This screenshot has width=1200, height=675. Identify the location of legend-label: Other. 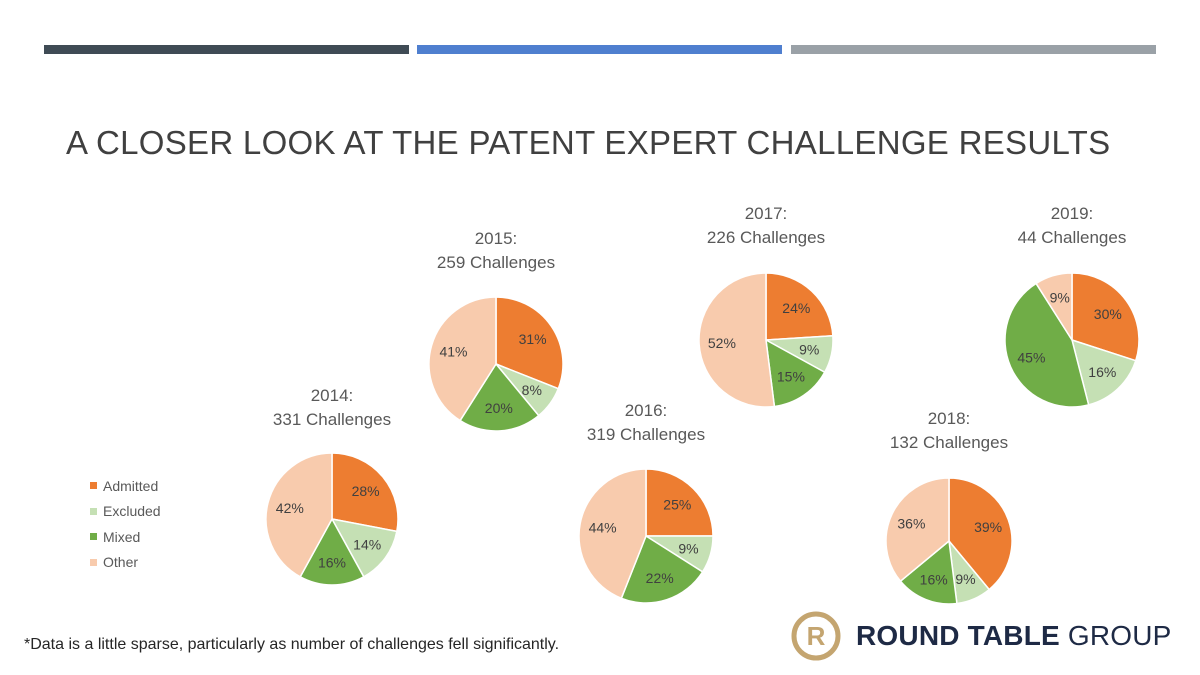
(121, 562).